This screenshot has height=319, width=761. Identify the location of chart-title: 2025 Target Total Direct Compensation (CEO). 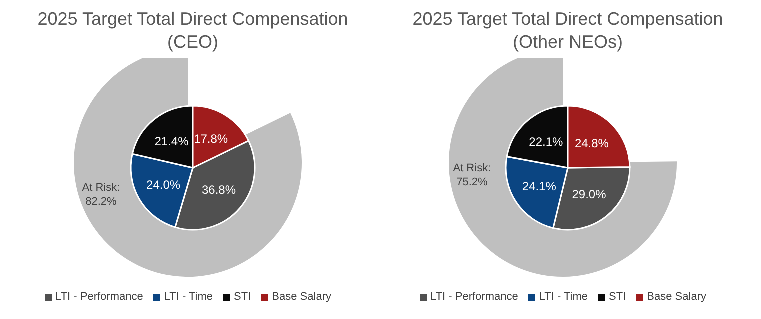
(193, 31).